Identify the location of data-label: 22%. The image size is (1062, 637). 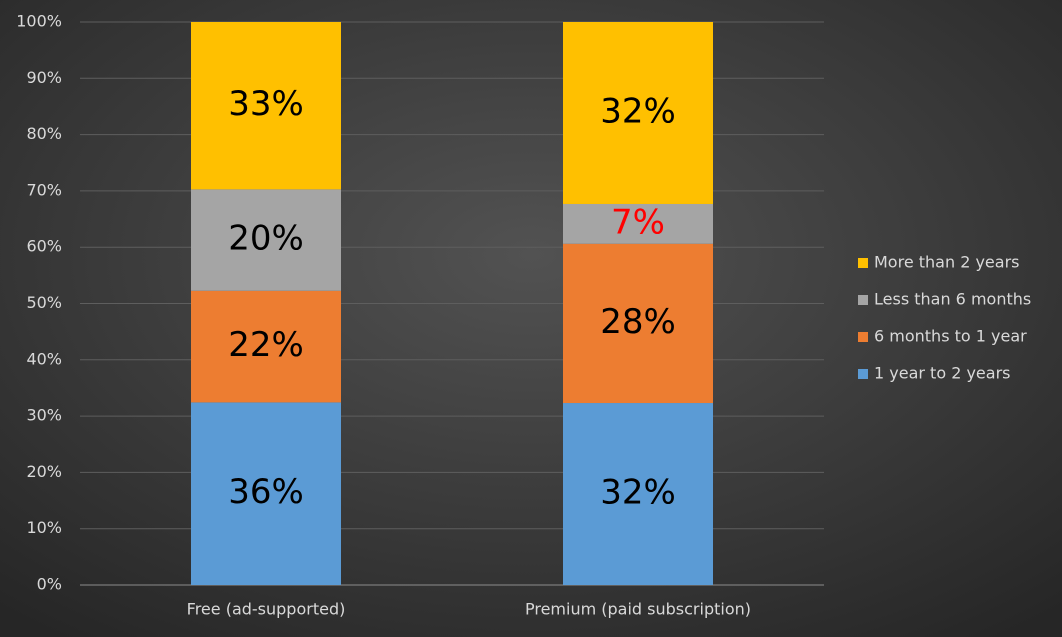
(266, 345).